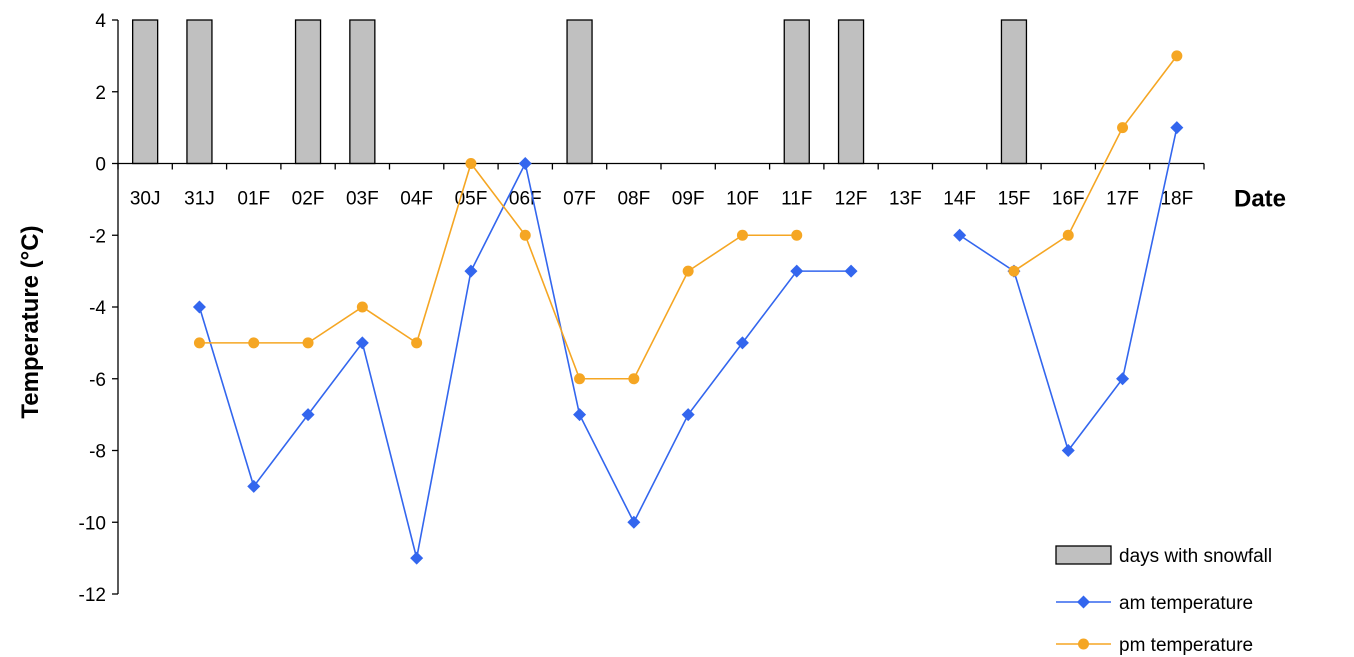 The width and height of the screenshot is (1354, 657). I want to click on x-tick-label: 30J, so click(145, 199).